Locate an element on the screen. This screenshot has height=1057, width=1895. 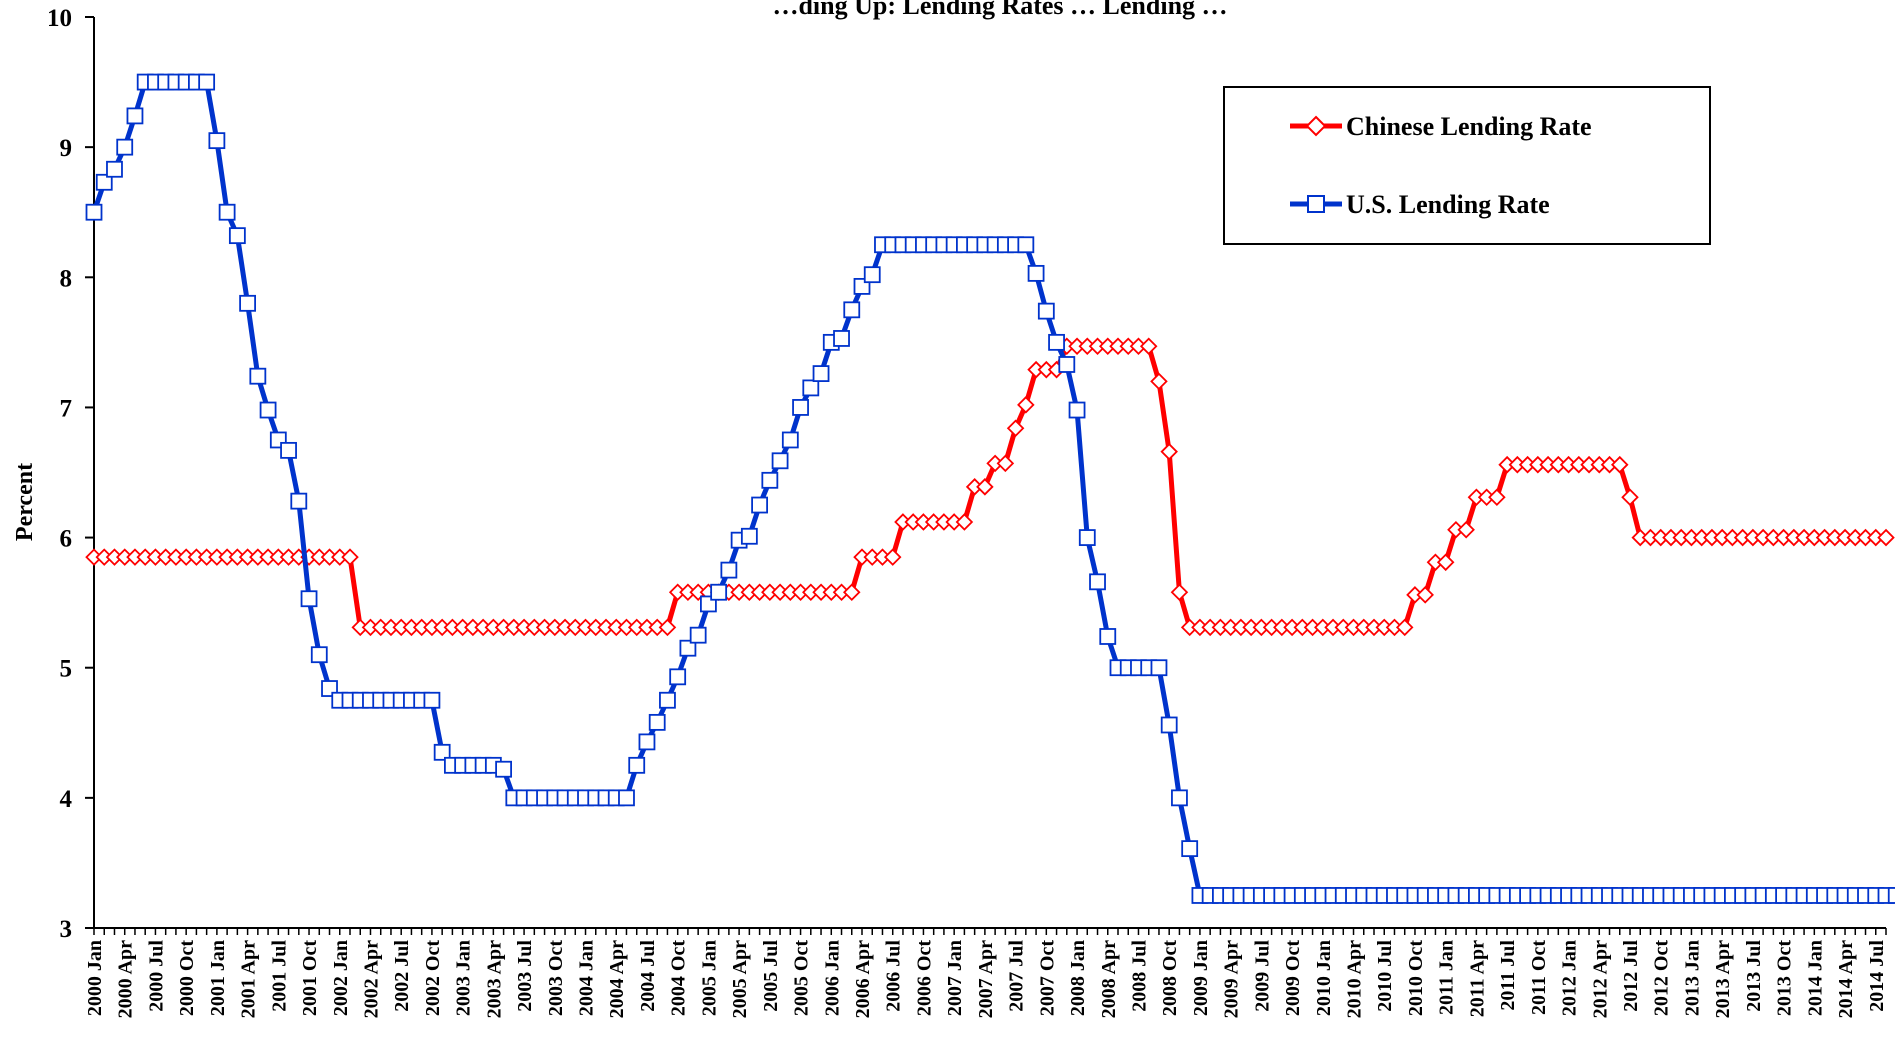
x-tick-label: 2002 Jul is located at coordinates (402, 976).